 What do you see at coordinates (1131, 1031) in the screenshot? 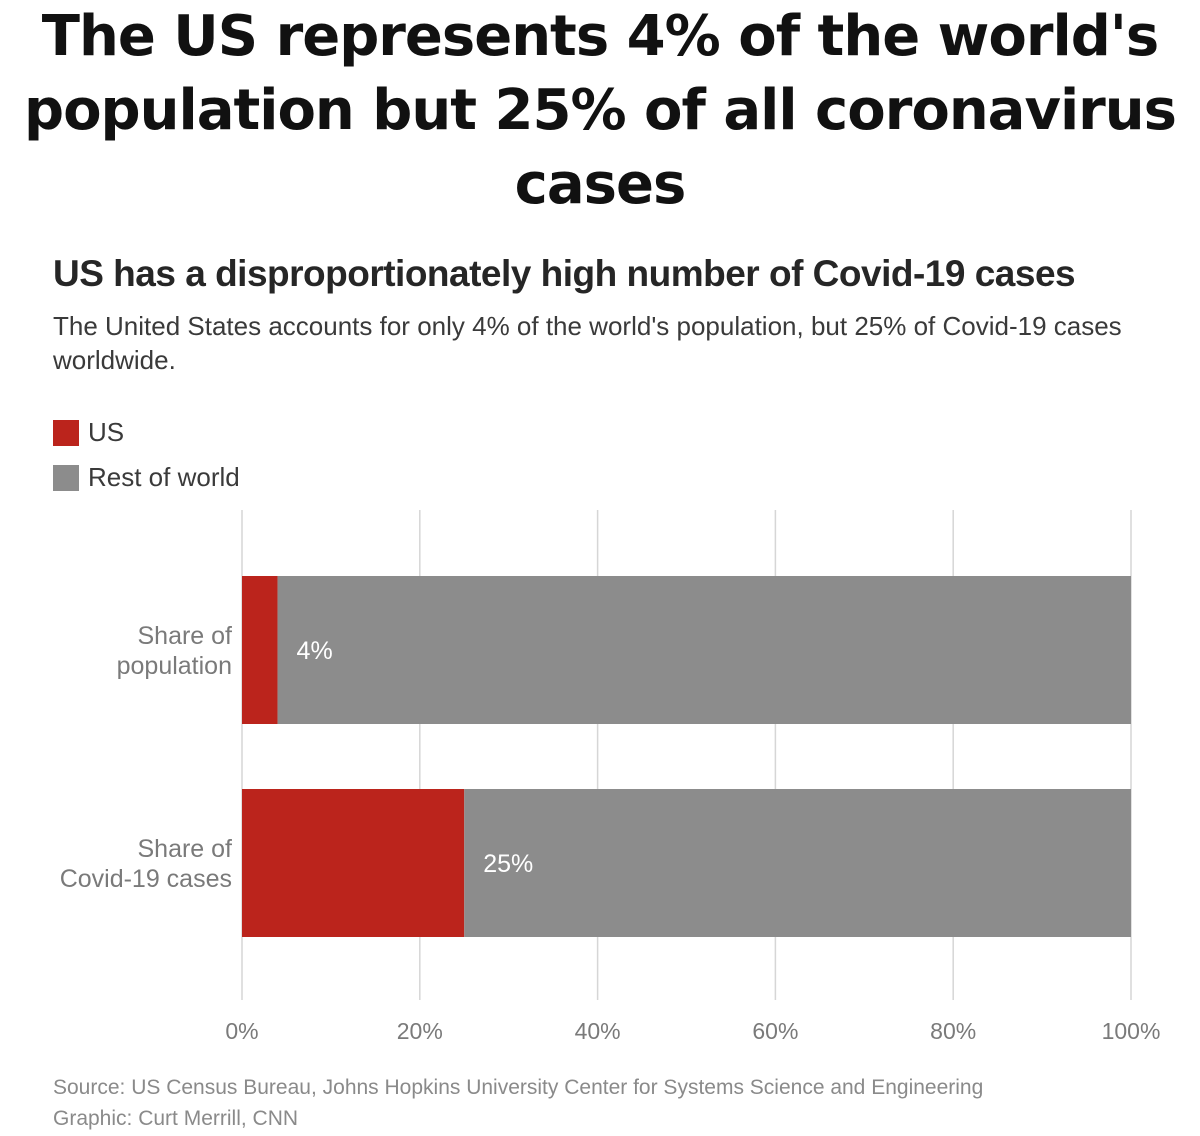
I see `x-tick-label-100: 100%` at bounding box center [1131, 1031].